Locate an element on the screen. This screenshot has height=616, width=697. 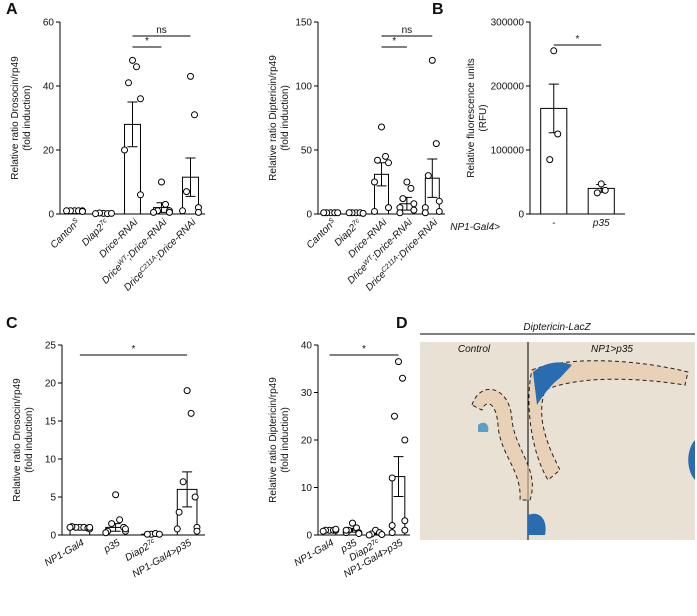
d-left: Control is located at coordinates (474, 349).